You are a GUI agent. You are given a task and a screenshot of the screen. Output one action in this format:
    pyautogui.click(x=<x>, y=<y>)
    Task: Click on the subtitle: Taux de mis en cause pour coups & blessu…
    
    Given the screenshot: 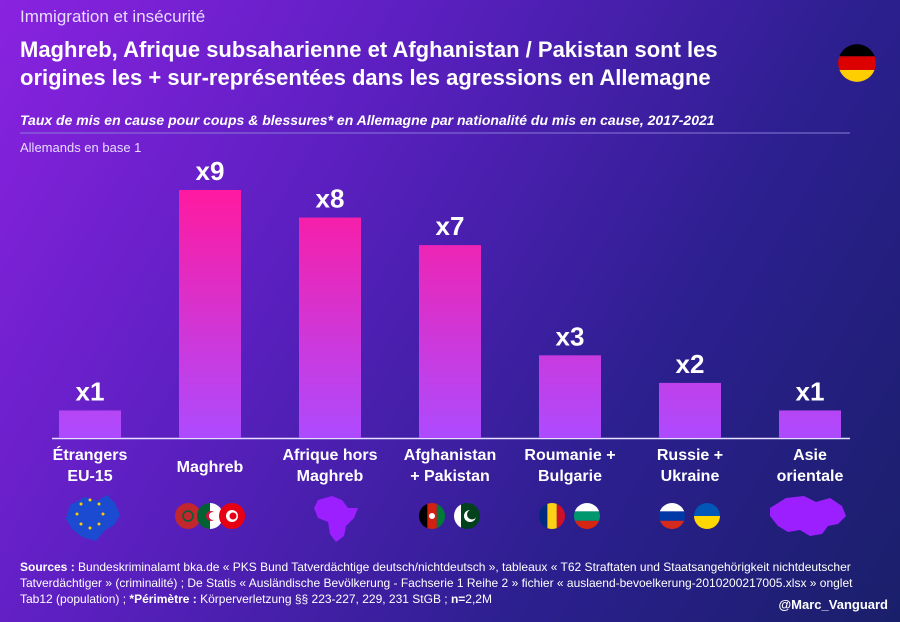 What is the action you would take?
    pyautogui.click(x=367, y=120)
    